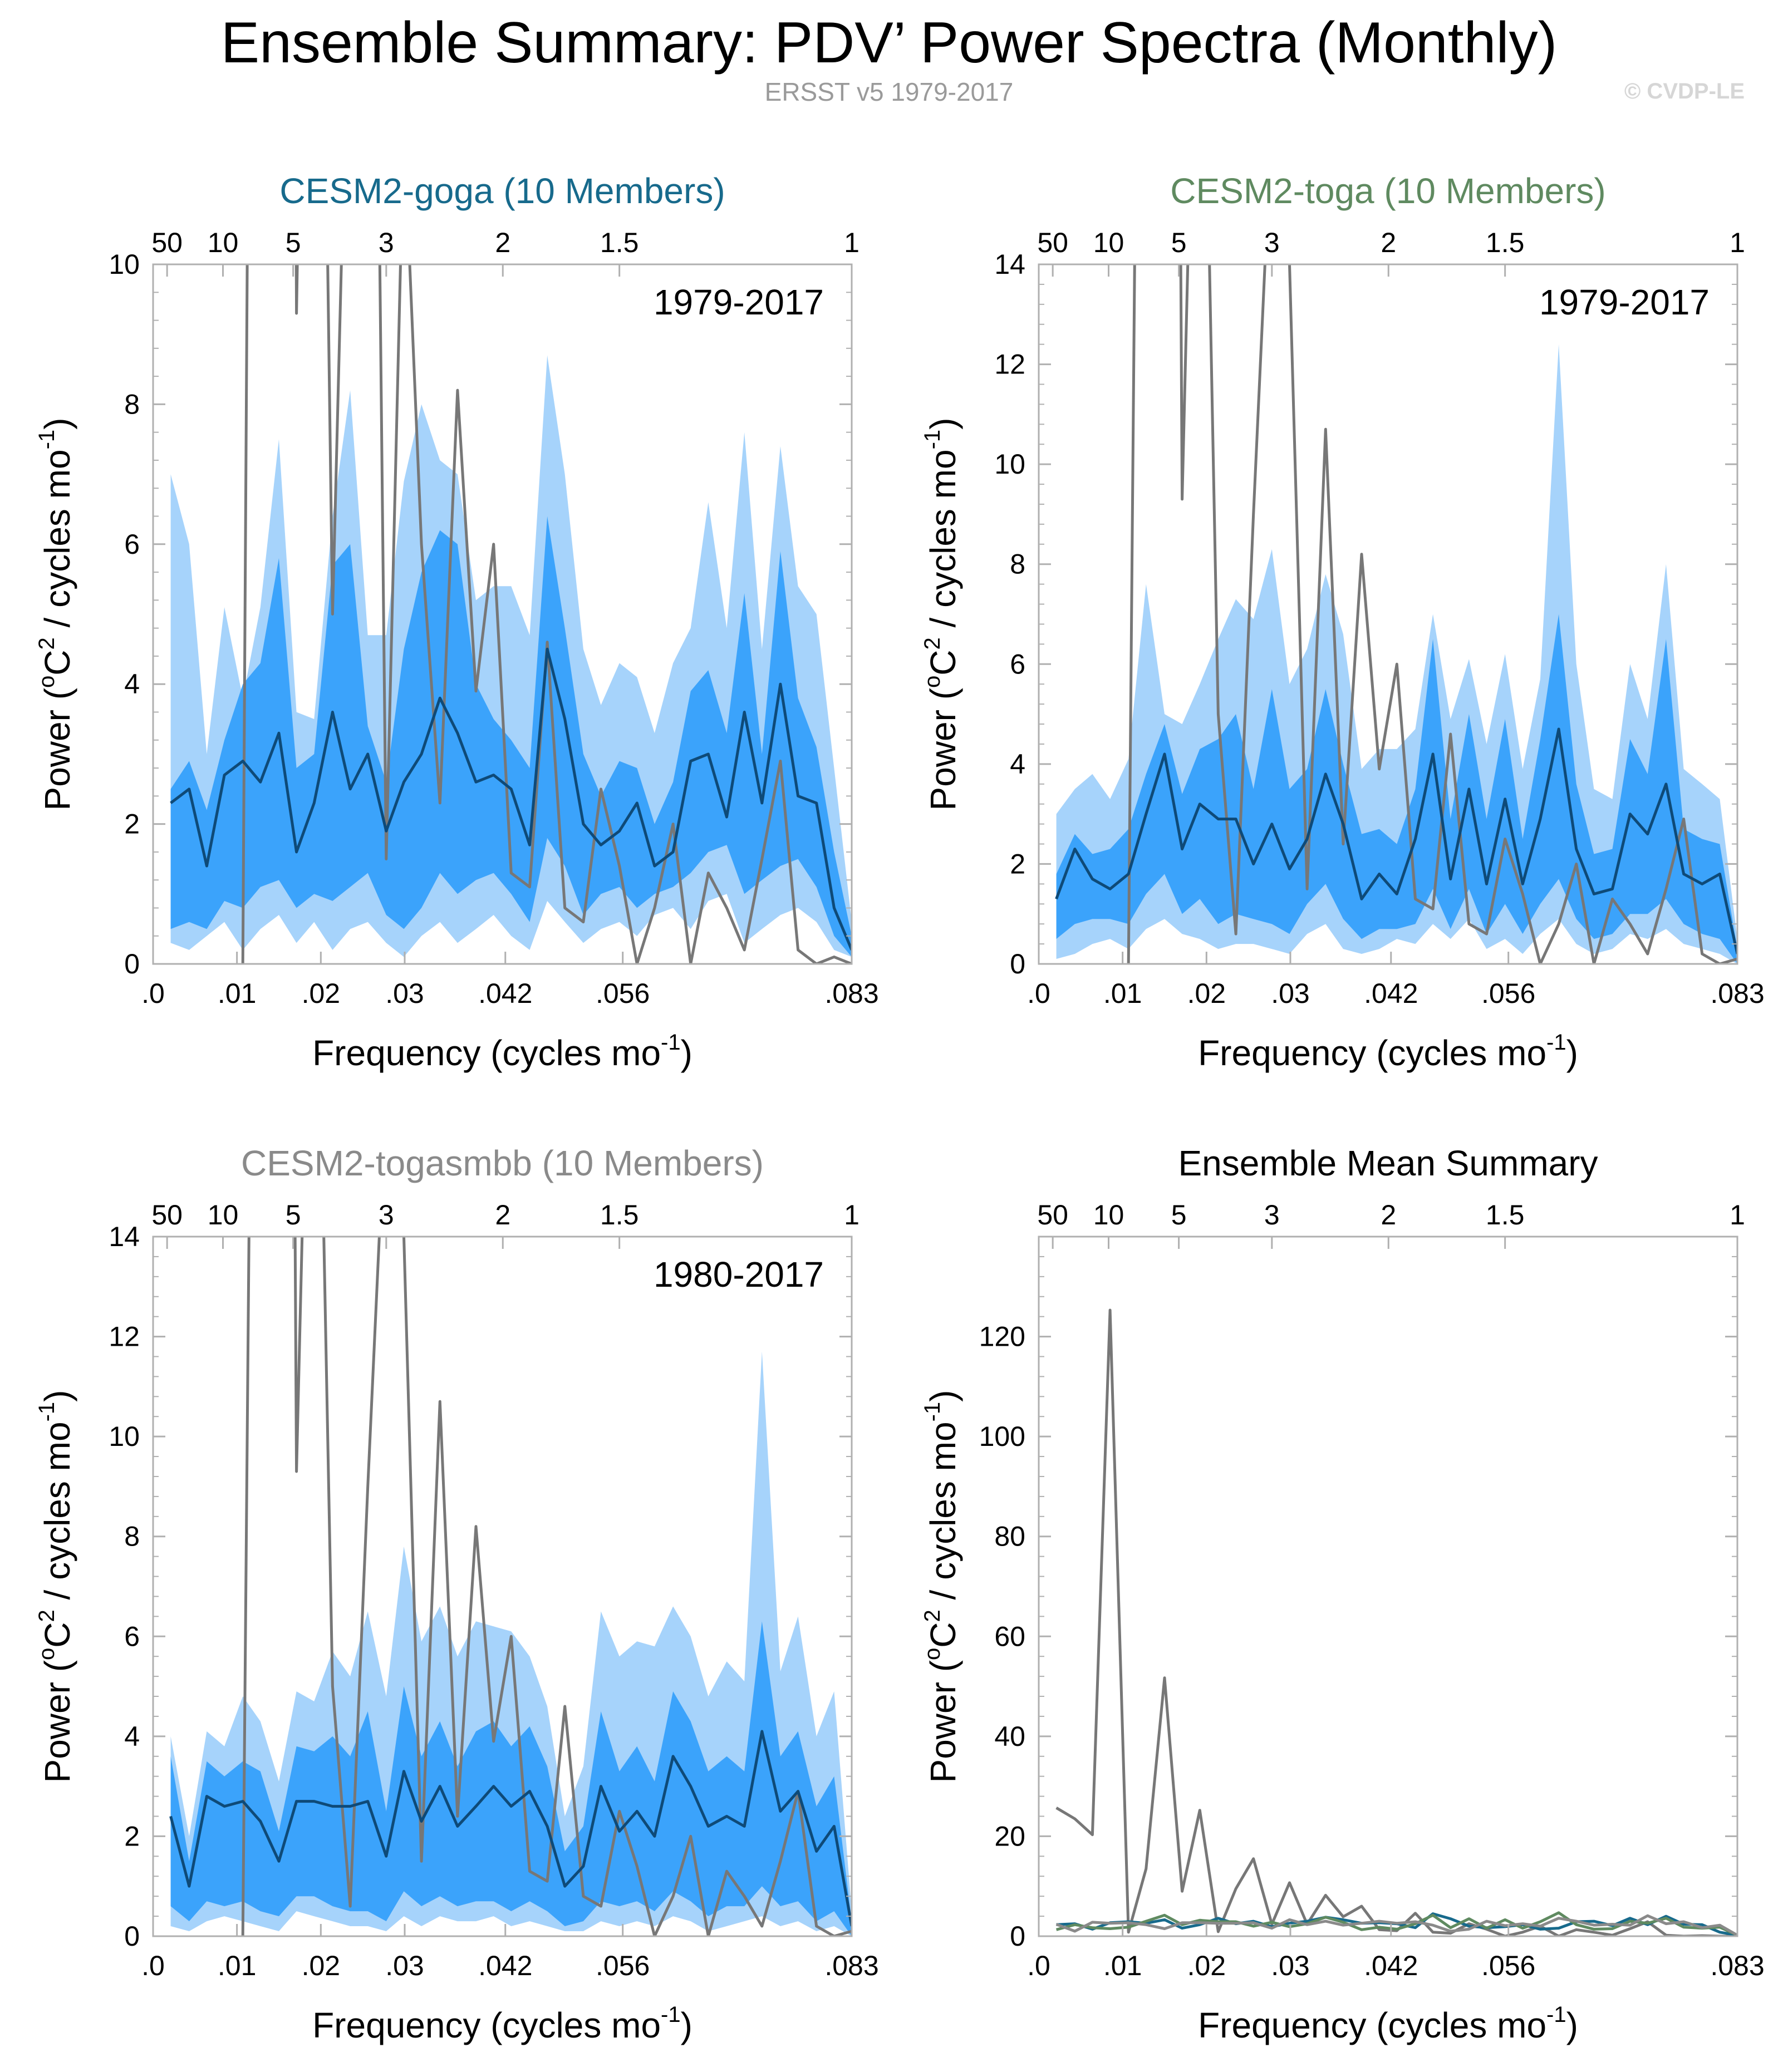 The height and width of the screenshot is (2072, 1778). What do you see at coordinates (1009, 1637) in the screenshot?
I see `y-tick-label: 60` at bounding box center [1009, 1637].